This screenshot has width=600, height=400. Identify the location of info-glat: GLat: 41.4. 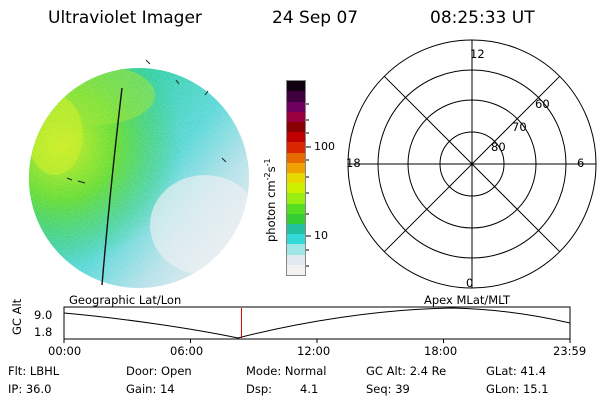
(516, 371).